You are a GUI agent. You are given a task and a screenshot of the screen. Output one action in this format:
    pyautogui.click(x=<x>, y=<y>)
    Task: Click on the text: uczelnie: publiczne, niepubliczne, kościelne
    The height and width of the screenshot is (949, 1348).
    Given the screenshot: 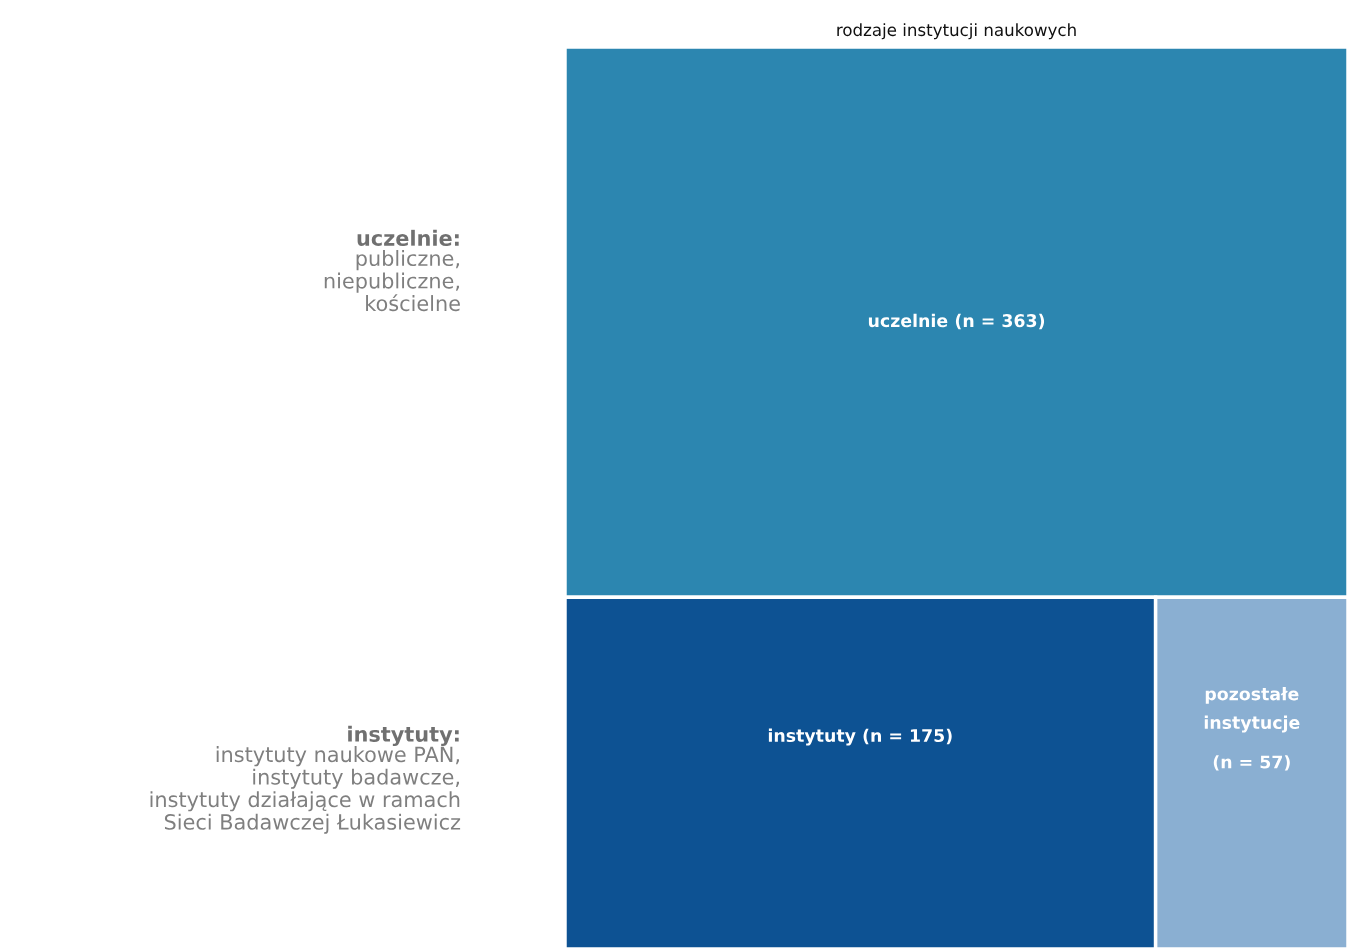 What is the action you would take?
    pyautogui.click(x=392, y=270)
    